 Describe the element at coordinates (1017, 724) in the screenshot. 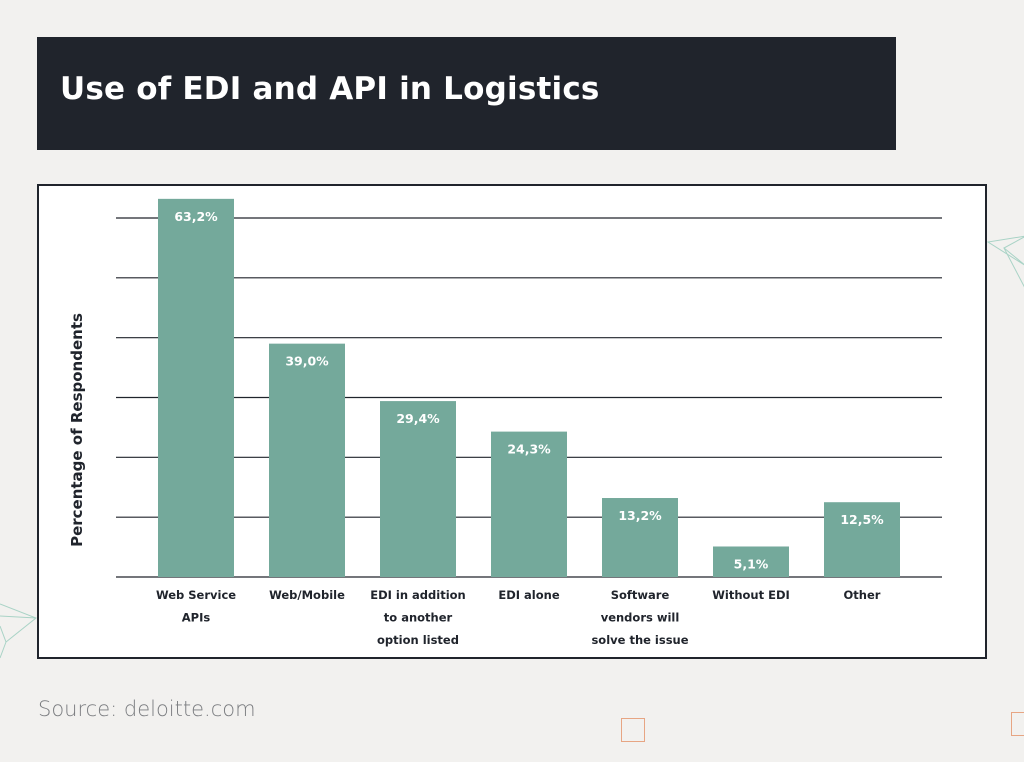

I see `decorative-square-edge` at that location.